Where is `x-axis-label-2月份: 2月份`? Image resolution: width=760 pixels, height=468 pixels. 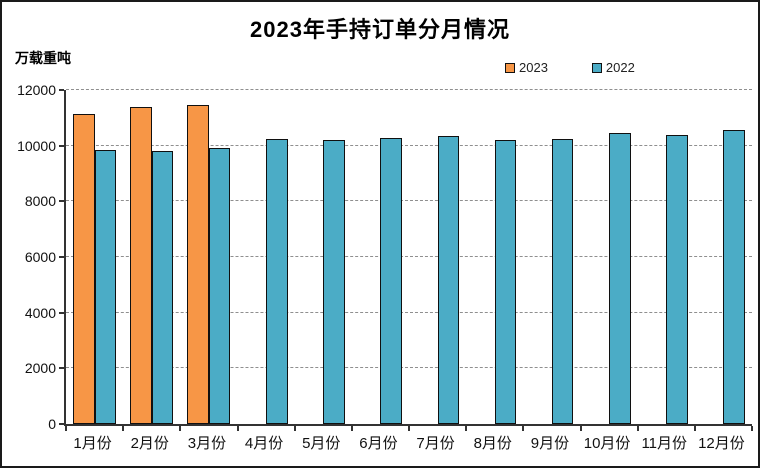 x-axis-label-2月份: 2月份 is located at coordinates (149, 443).